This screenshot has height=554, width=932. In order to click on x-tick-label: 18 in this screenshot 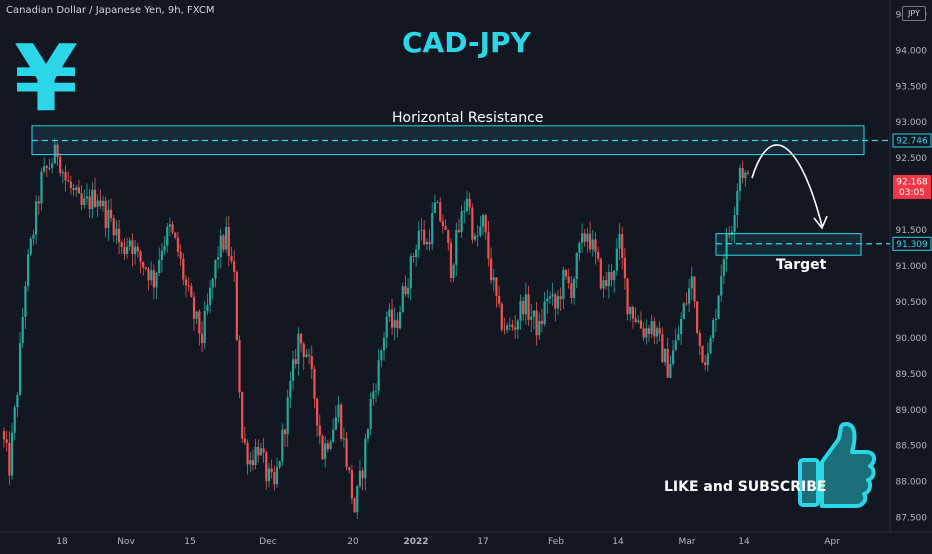, I will do `click(62, 542)`.